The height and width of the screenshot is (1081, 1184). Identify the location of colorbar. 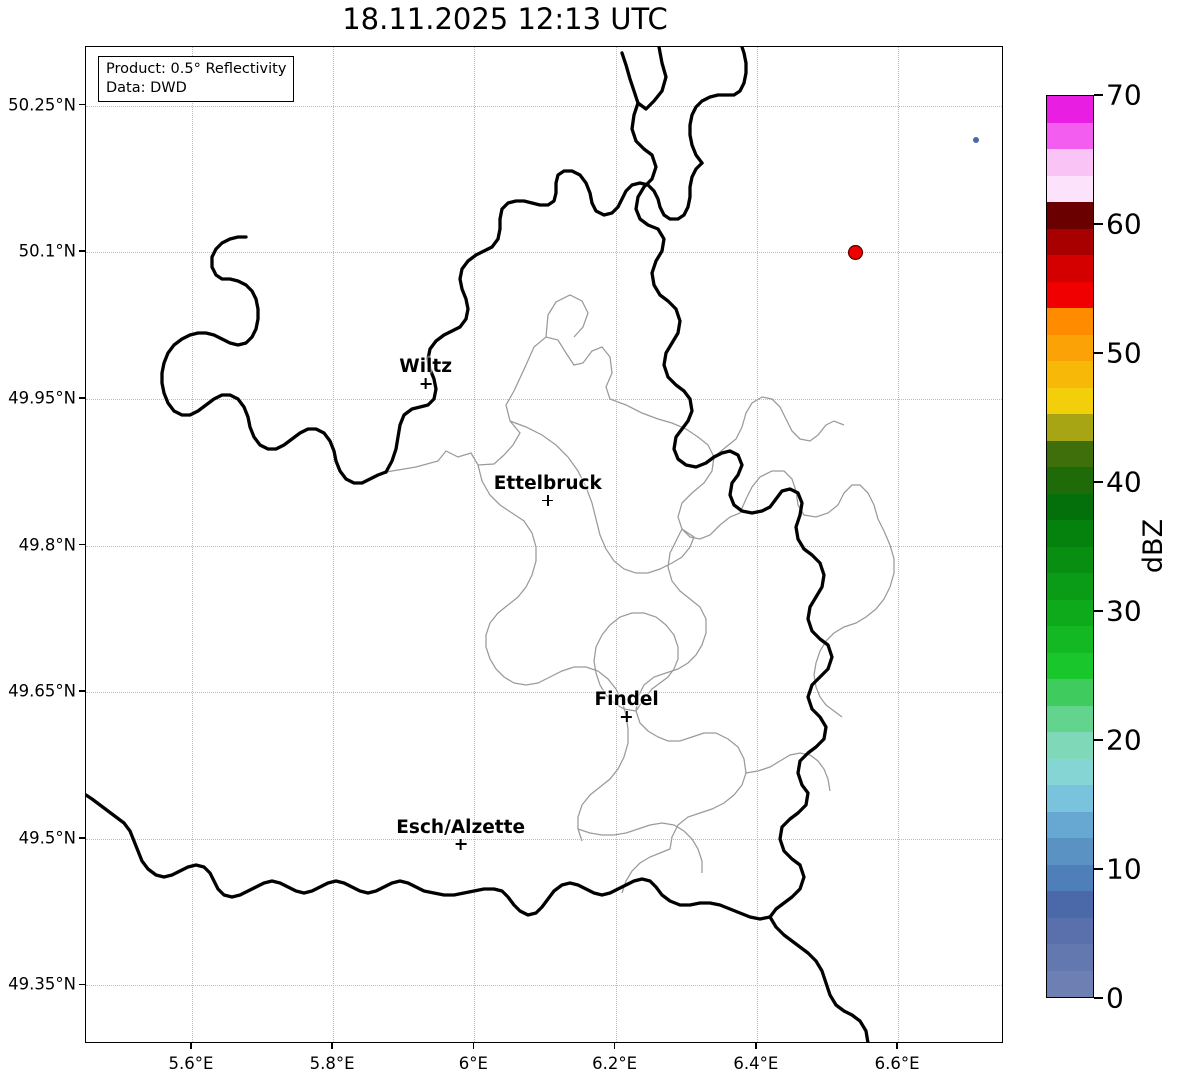
(1070, 546).